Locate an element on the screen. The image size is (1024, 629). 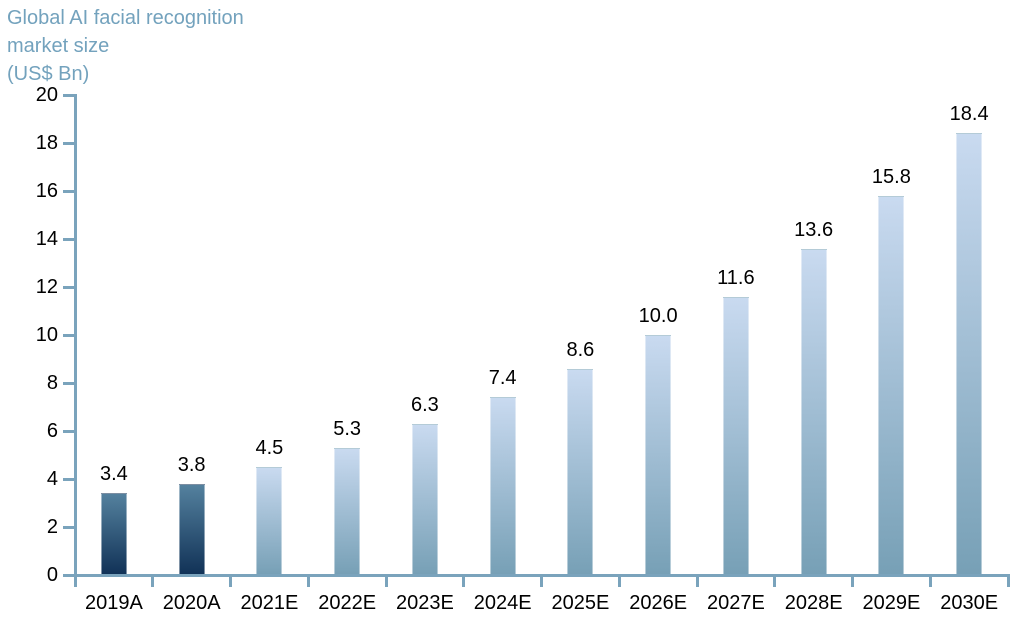
x-tick-label-2024E: 2024E is located at coordinates (502, 603).